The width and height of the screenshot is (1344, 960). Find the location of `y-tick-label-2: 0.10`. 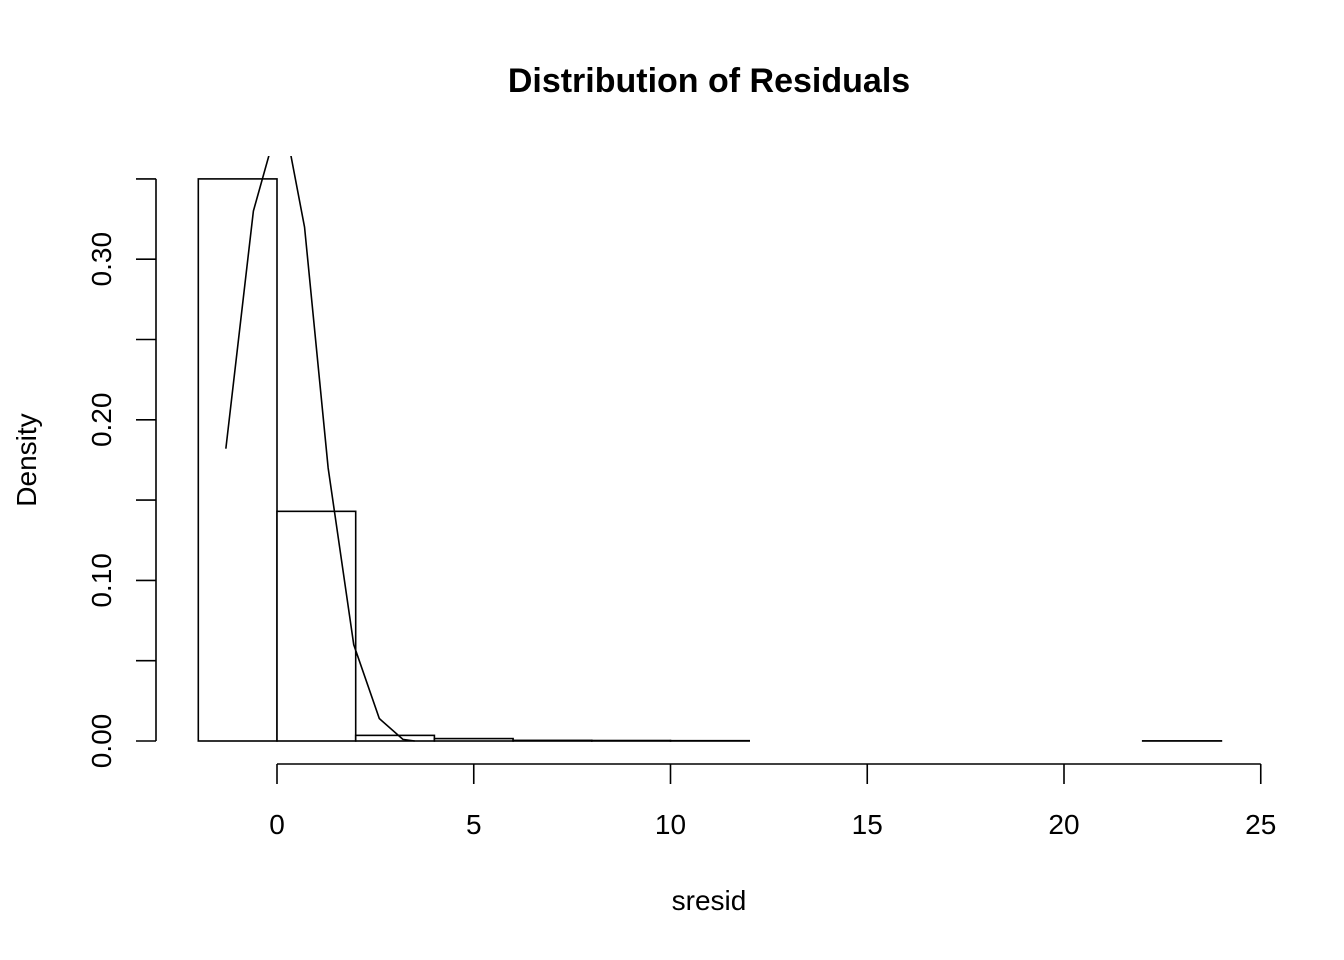

y-tick-label-2: 0.10 is located at coordinates (101, 580).